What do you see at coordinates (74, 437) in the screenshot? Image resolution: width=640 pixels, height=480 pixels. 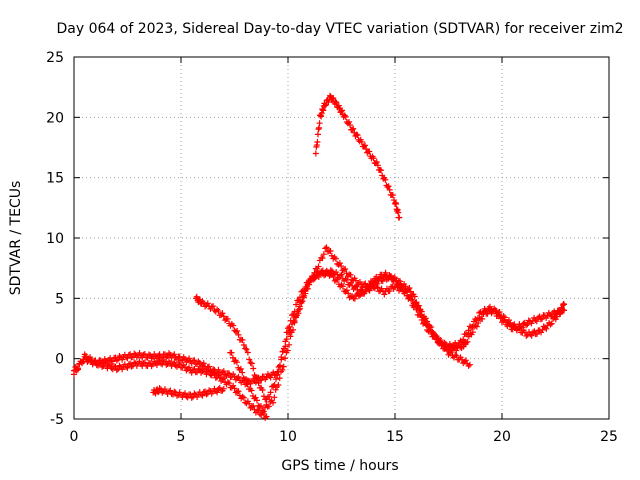 I see `x-tick-label: 0` at bounding box center [74, 437].